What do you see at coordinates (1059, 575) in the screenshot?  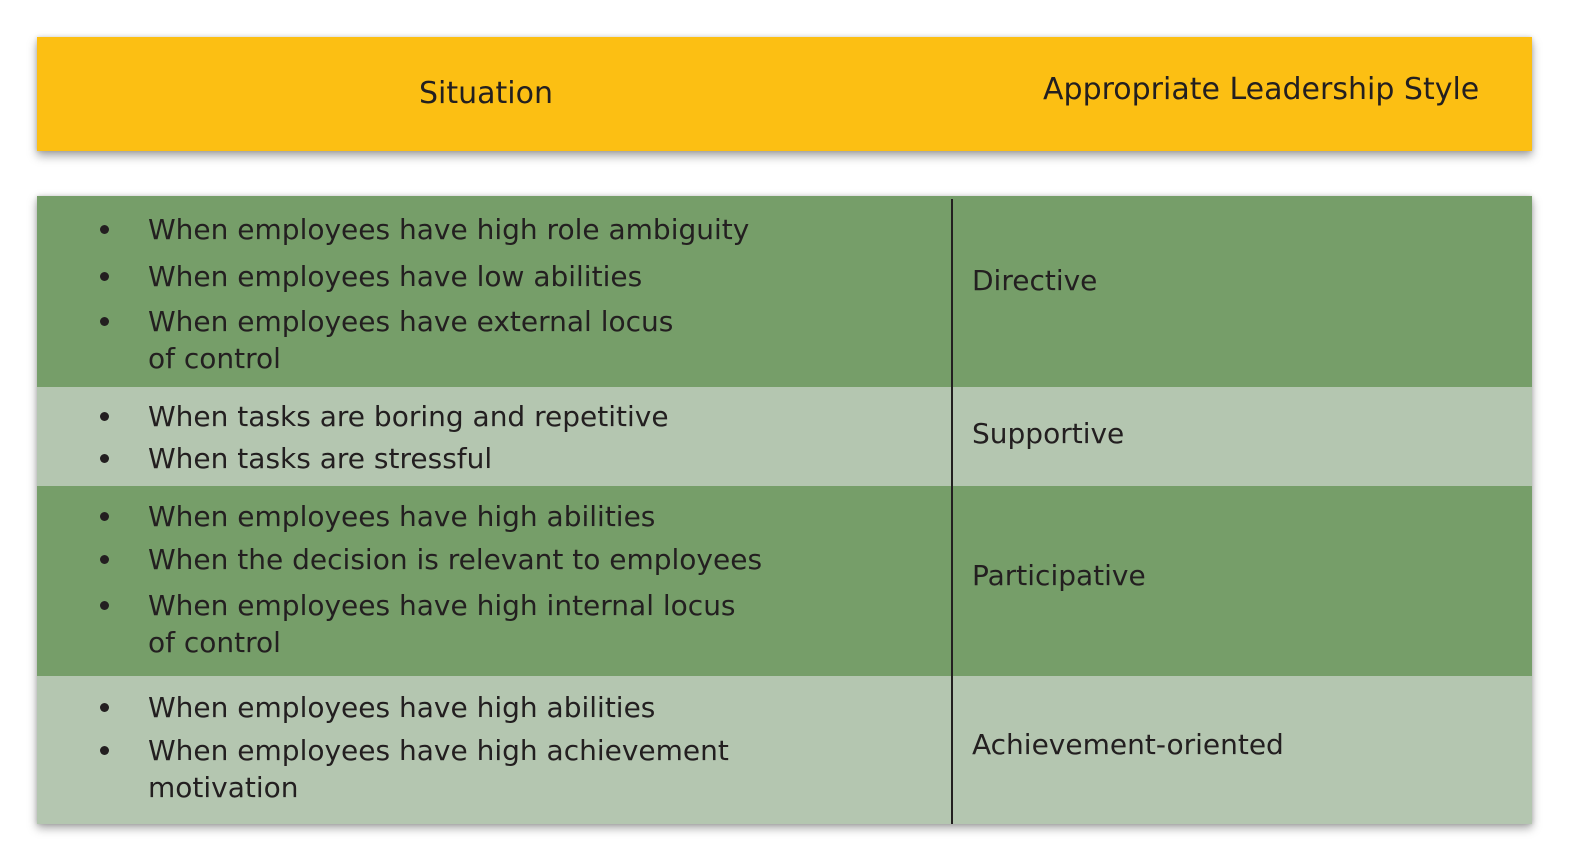 I see `leadership-style-label: Participative` at bounding box center [1059, 575].